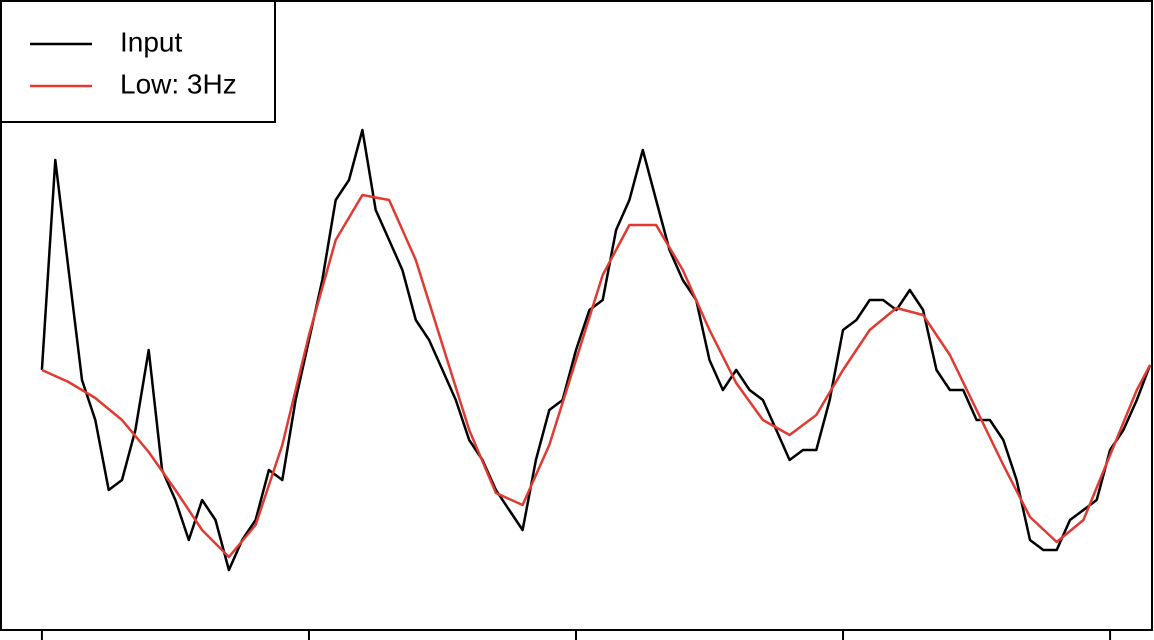 The image size is (1154, 640). What do you see at coordinates (151, 41) in the screenshot?
I see `legend-label: Input` at bounding box center [151, 41].